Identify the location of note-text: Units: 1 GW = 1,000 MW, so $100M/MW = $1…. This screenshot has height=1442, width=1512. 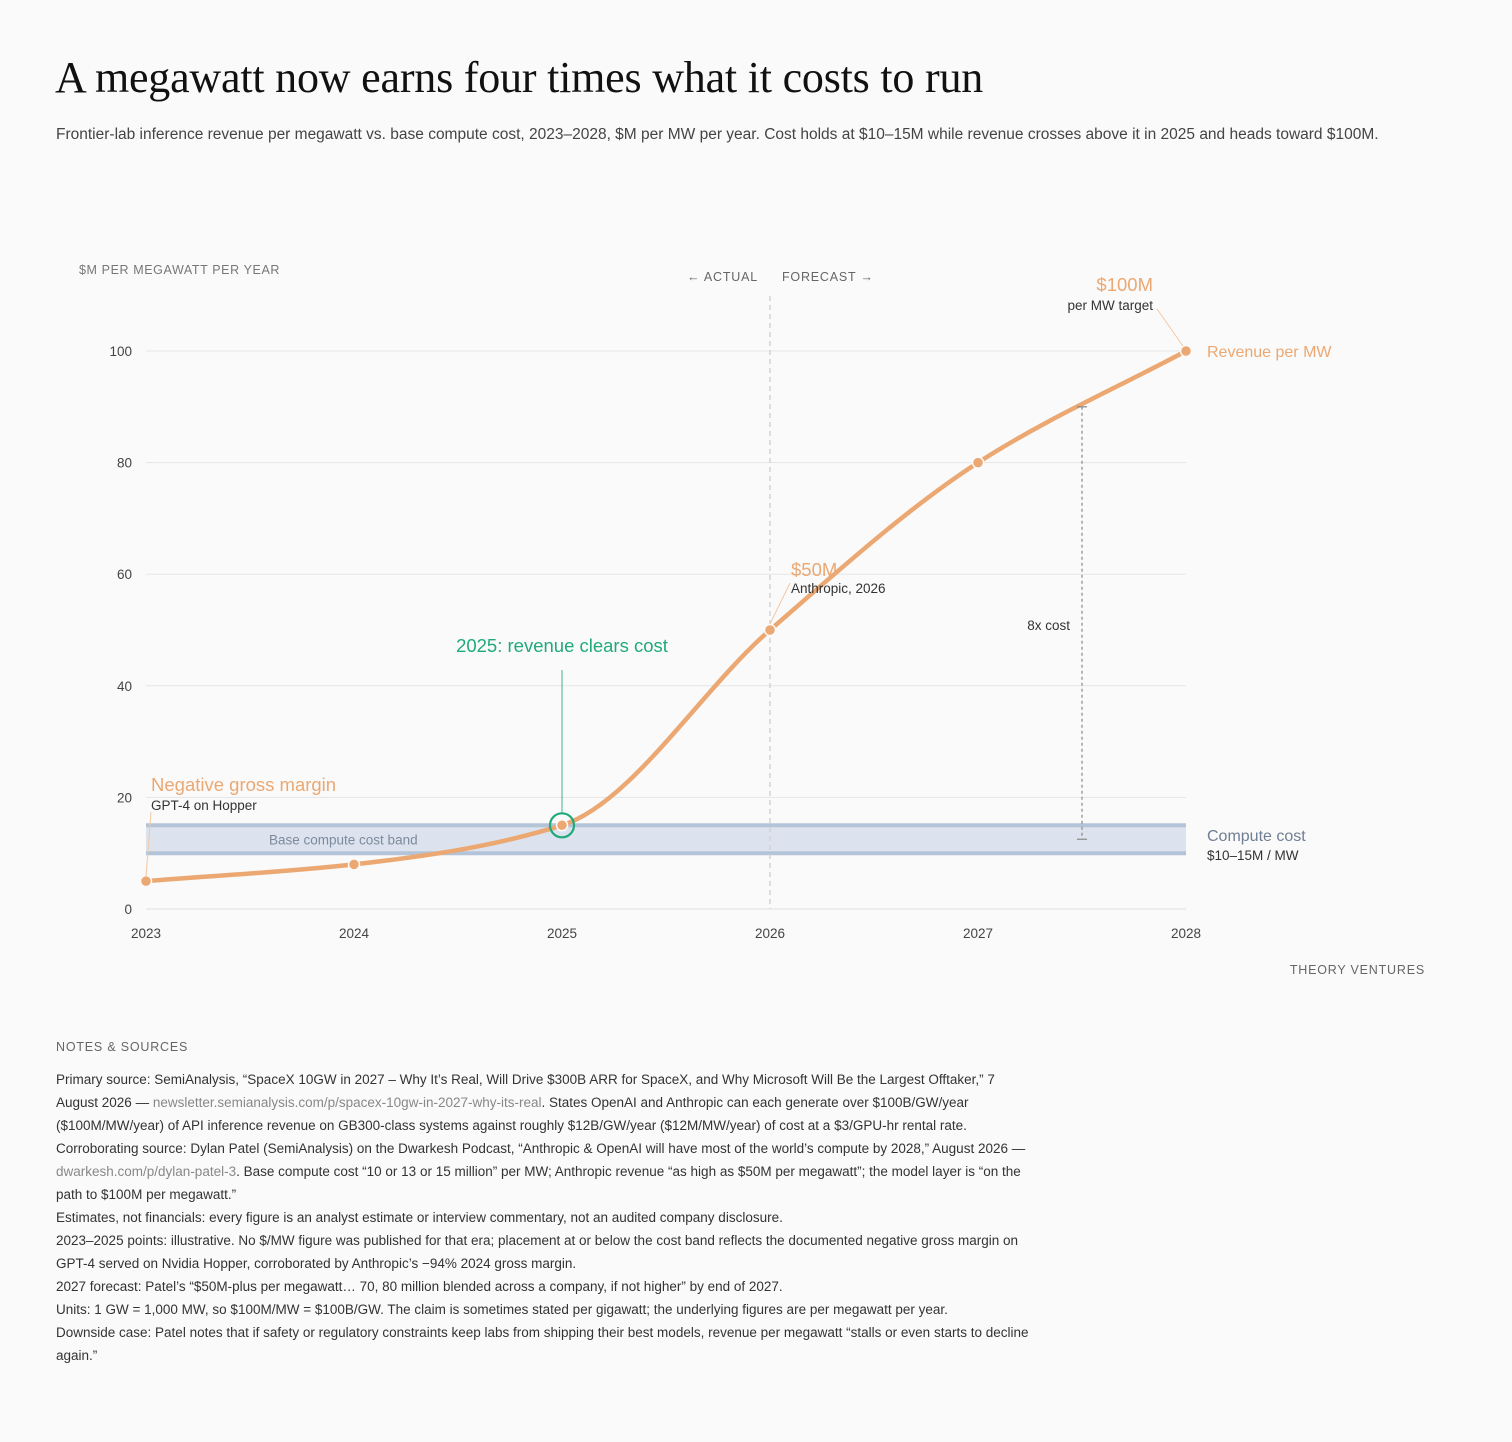
(502, 1309).